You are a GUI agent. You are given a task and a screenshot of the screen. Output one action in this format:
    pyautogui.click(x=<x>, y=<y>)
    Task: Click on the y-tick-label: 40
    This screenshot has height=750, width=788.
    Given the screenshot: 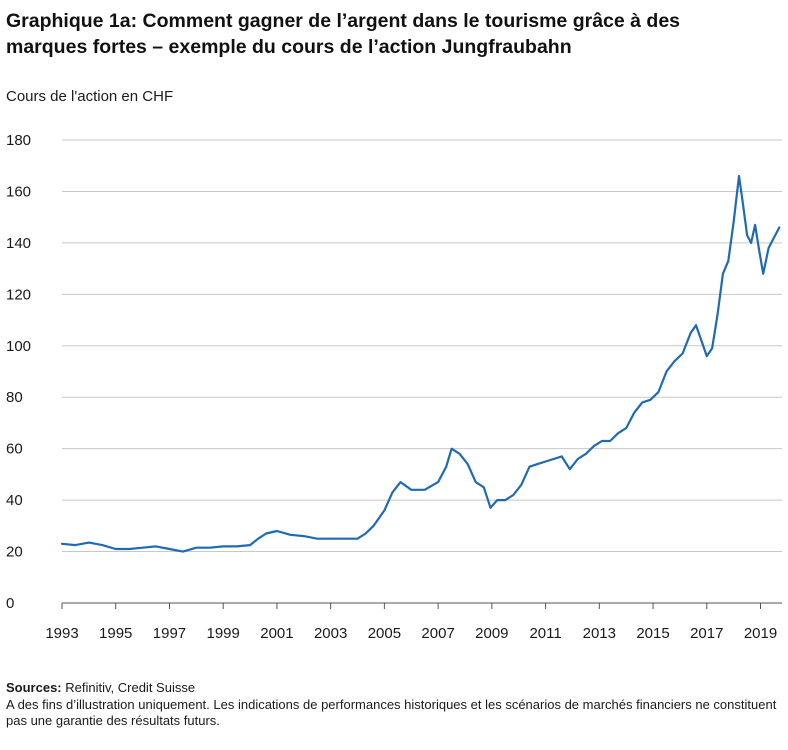 What is the action you would take?
    pyautogui.click(x=14, y=500)
    